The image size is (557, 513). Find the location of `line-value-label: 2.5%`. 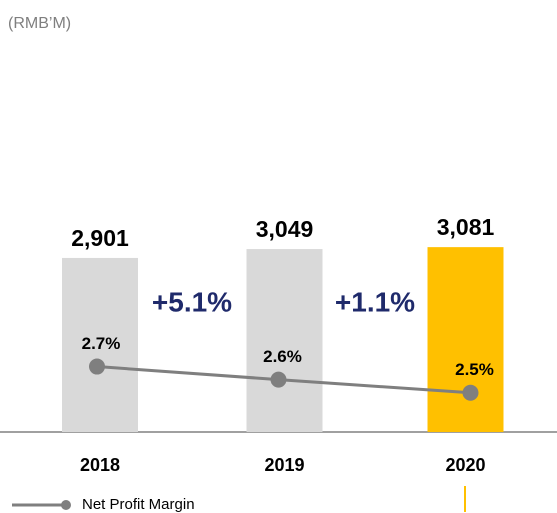

line-value-label: 2.5% is located at coordinates (474, 369).